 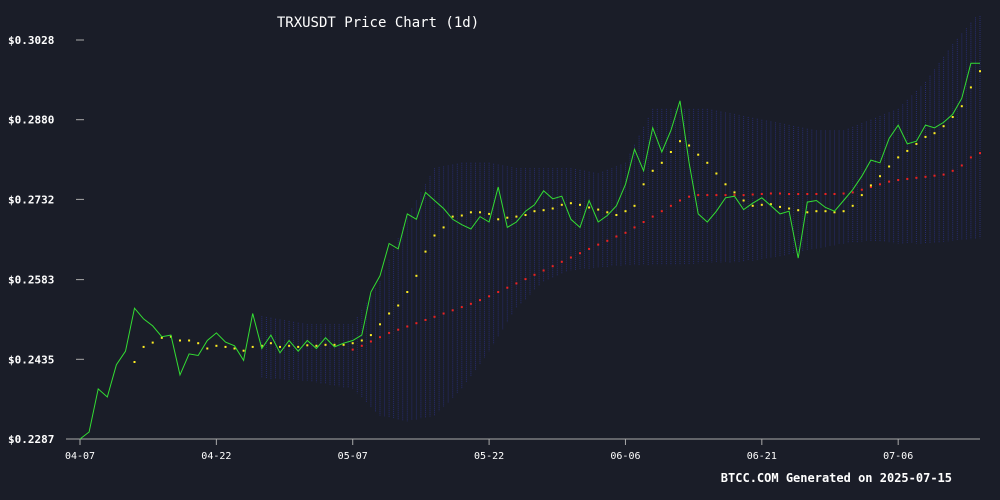 I want to click on footer-credit: BTCC.COM Generated on 2025-07-15, so click(x=836, y=478).